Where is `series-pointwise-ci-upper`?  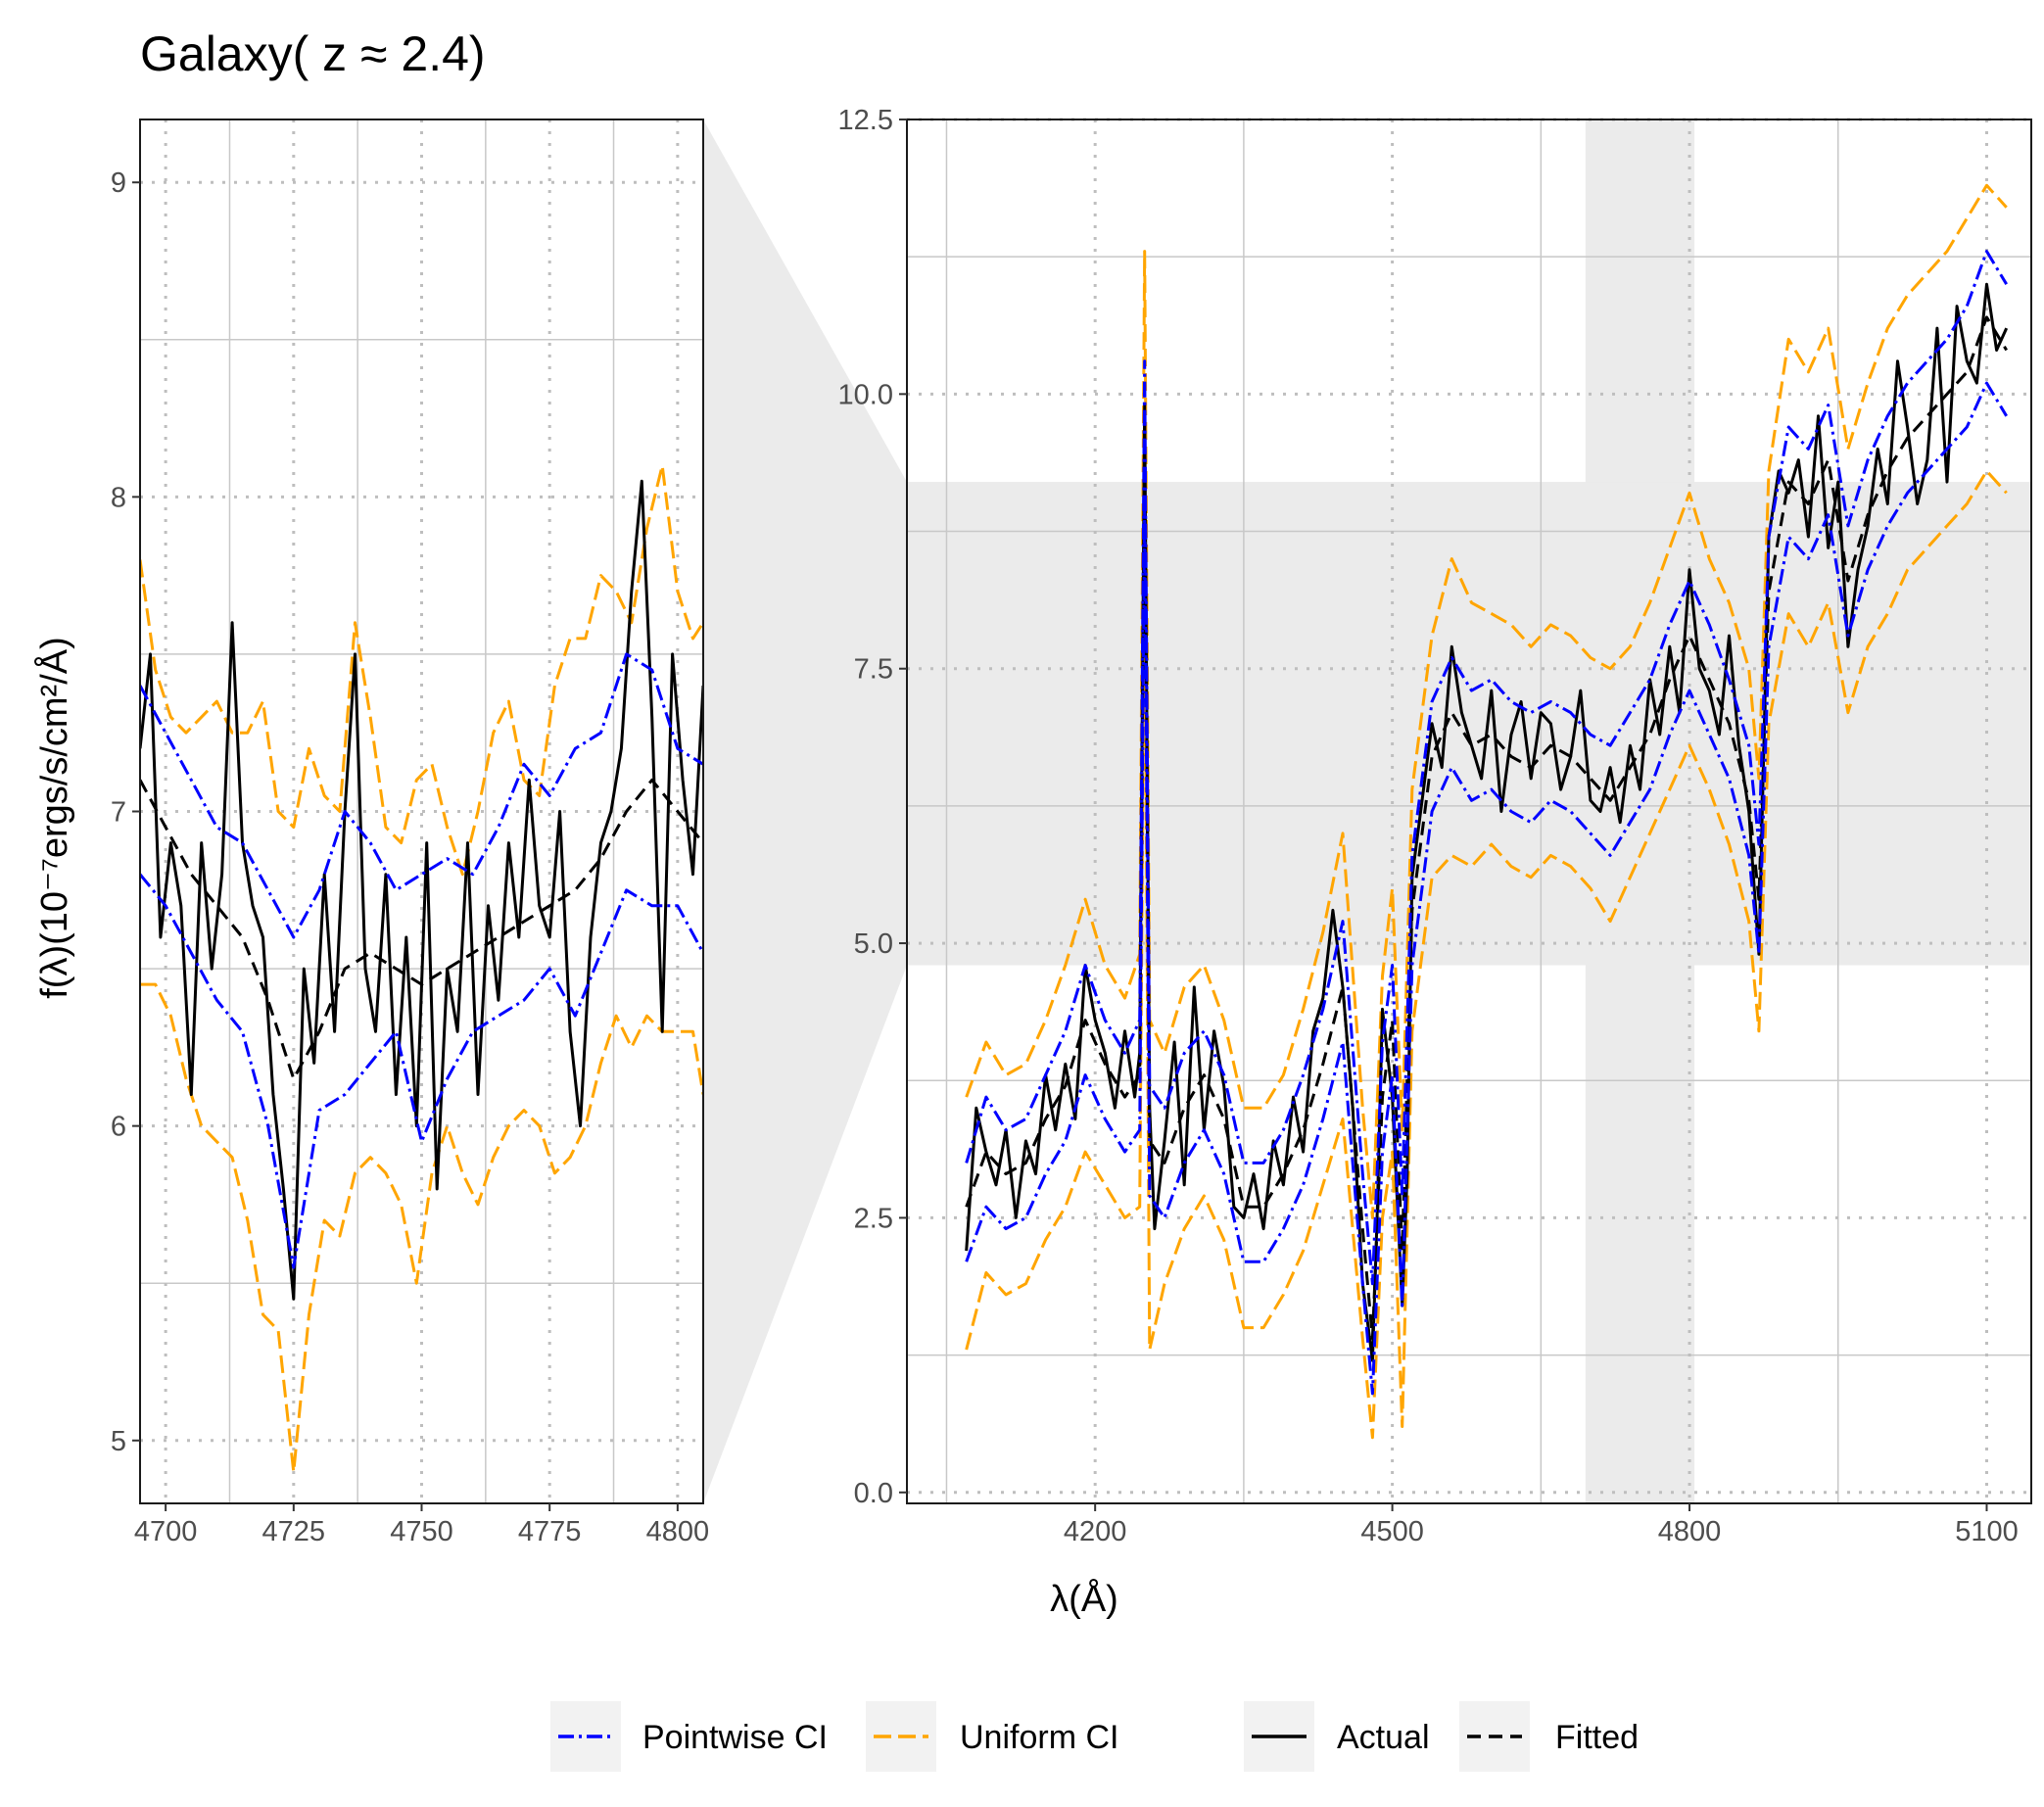
series-pointwise-ci-upper is located at coordinates (422, 795).